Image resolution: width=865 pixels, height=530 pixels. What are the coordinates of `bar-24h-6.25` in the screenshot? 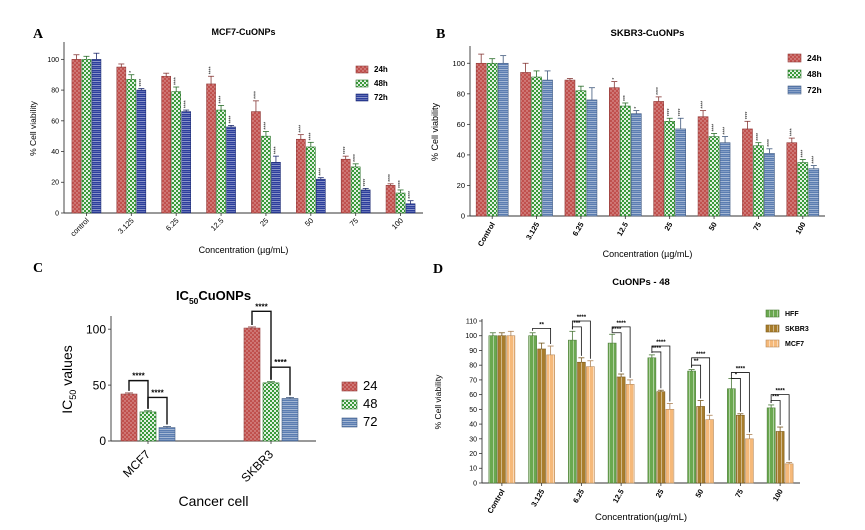 It's located at (166, 144).